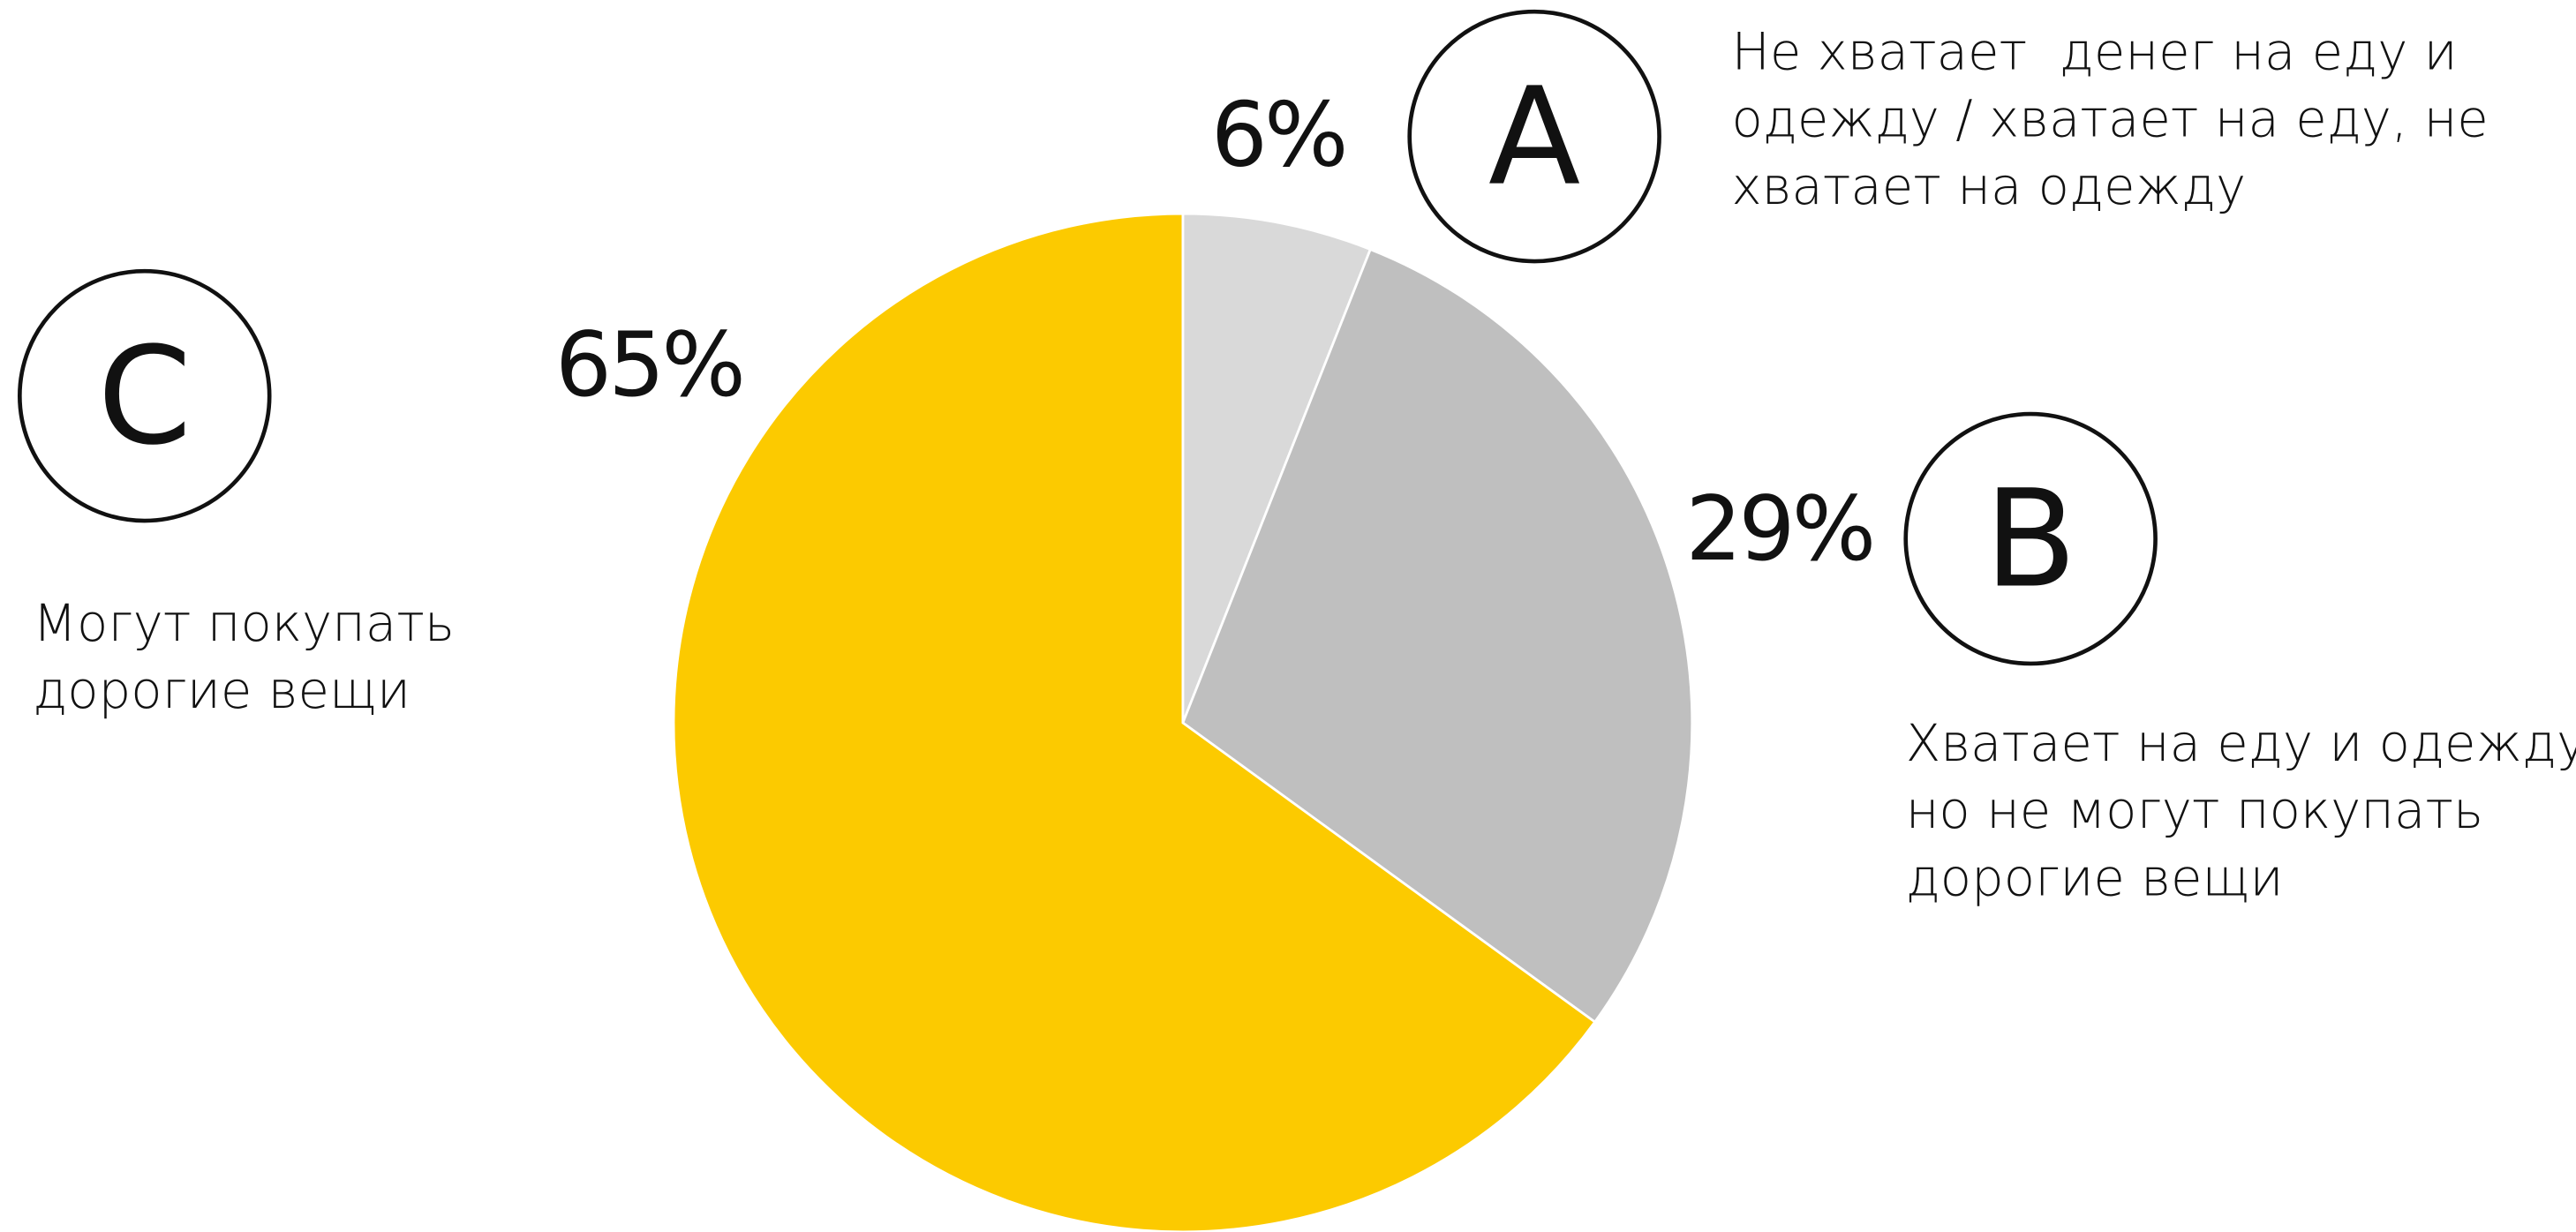 The height and width of the screenshot is (1232, 2576). What do you see at coordinates (2195, 810) in the screenshot?
I see `category-description: но не могут покупать` at bounding box center [2195, 810].